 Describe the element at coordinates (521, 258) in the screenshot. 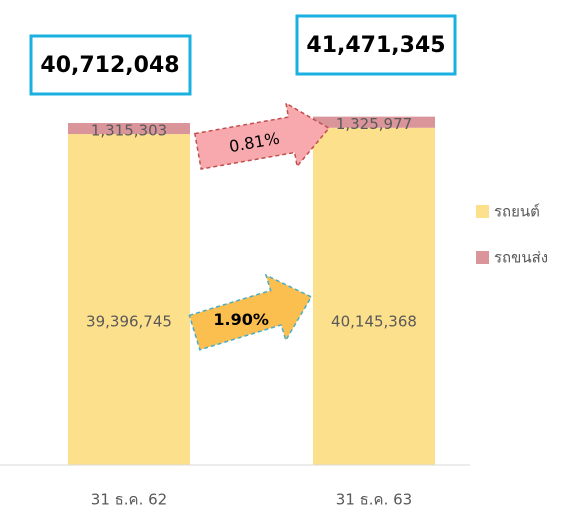

I see `legend-label: รถขนส่ง` at that location.